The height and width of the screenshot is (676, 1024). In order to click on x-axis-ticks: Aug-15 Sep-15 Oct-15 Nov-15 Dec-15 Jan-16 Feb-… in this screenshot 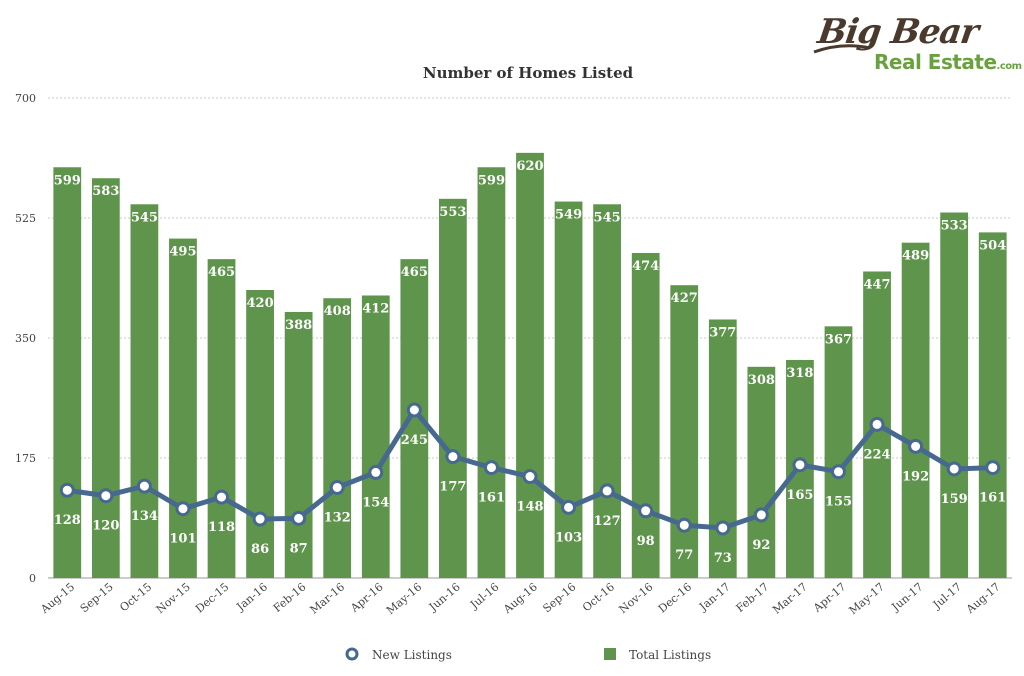, I will do `click(520, 598)`.